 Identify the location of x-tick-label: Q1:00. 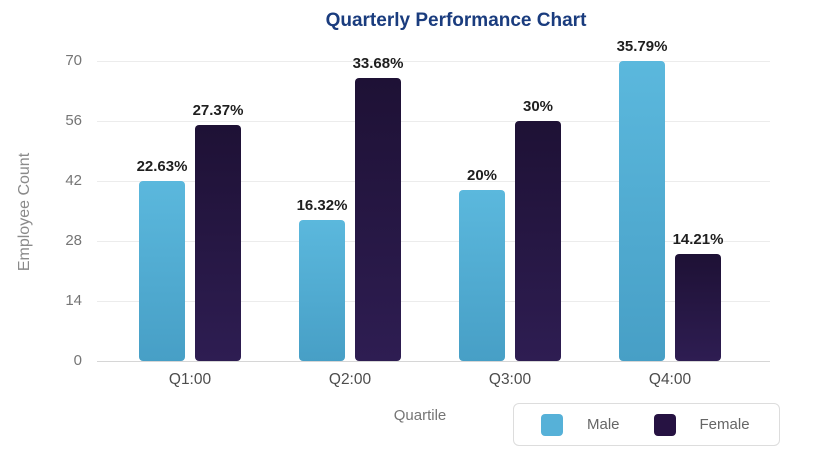
(190, 379).